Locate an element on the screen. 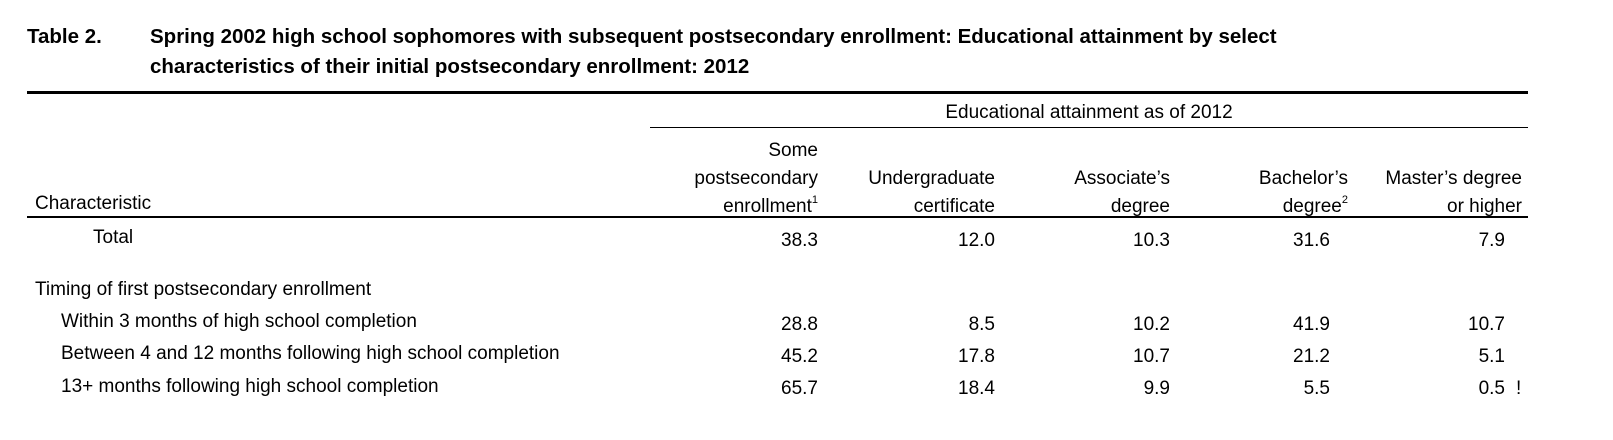 The height and width of the screenshot is (440, 1613). top-rule is located at coordinates (777, 92).